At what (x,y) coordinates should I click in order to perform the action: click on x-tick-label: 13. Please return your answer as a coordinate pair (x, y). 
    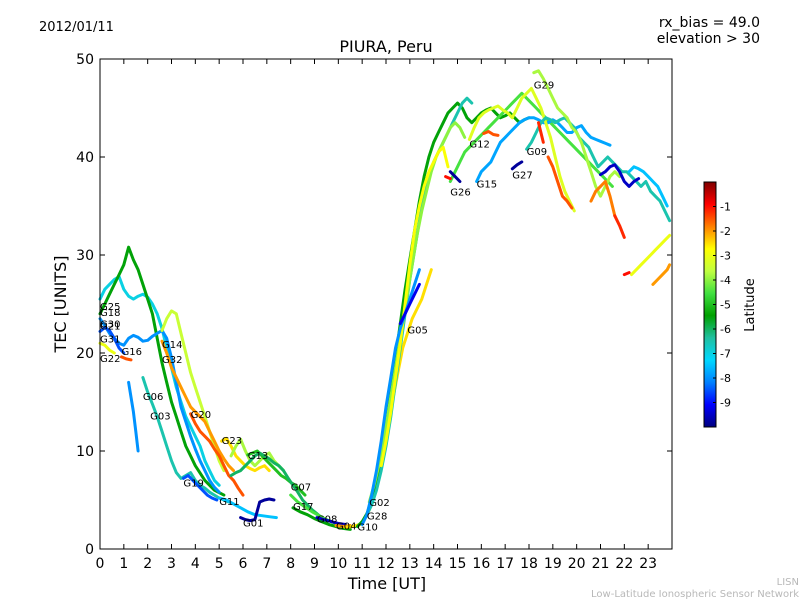
    Looking at the image, I should click on (410, 564).